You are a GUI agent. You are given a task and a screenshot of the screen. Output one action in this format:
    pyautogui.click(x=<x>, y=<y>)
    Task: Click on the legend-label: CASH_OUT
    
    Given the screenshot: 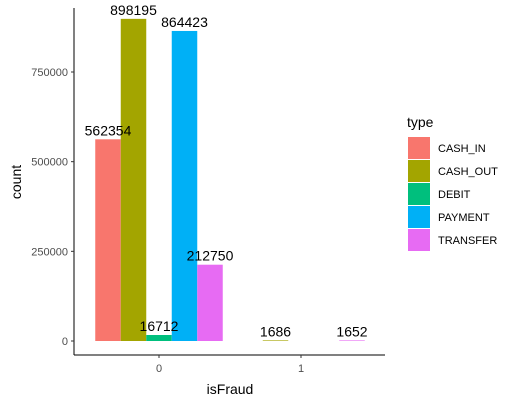 What is the action you would take?
    pyautogui.click(x=468, y=172)
    